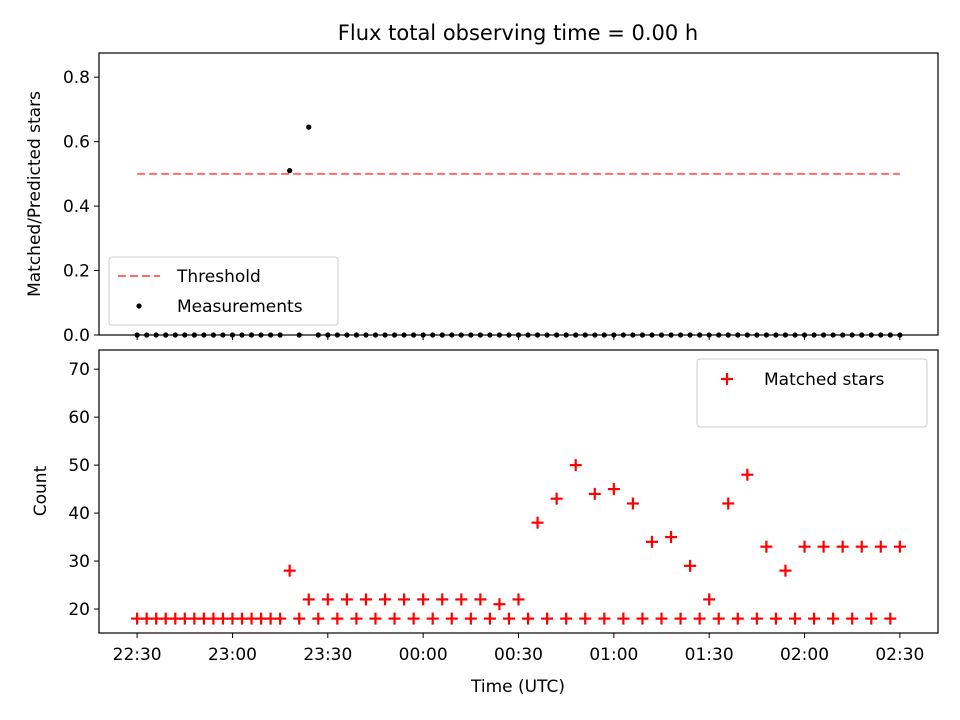 Image resolution: width=960 pixels, height=720 pixels. I want to click on legend-measurements-label: Measurements, so click(240, 307).